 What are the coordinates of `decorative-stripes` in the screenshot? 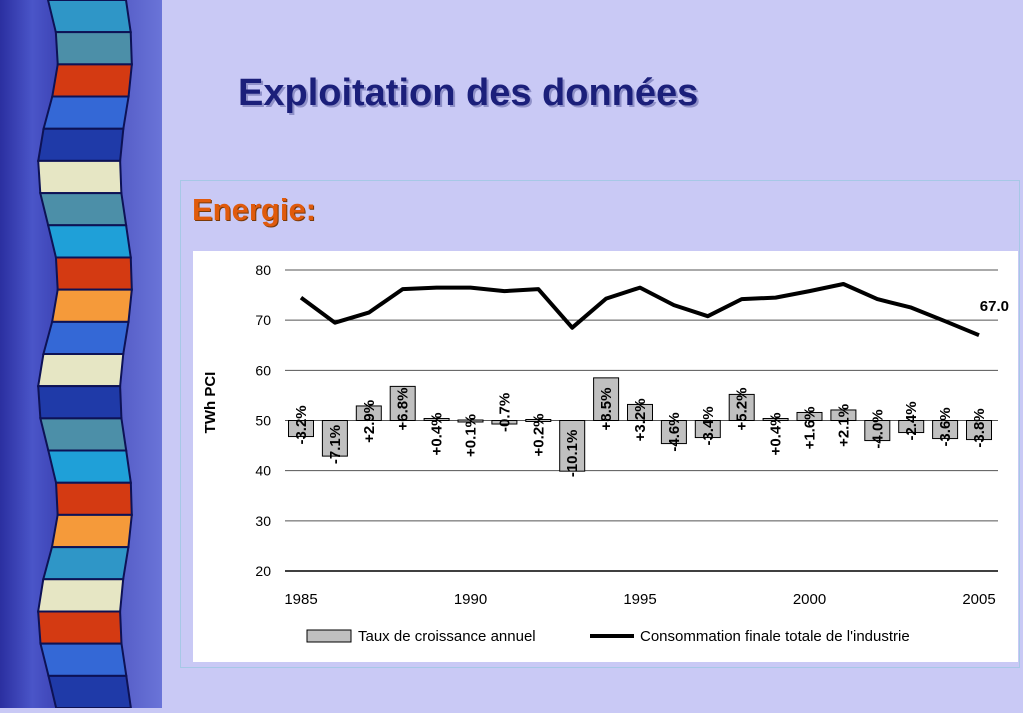 It's located at (84, 354).